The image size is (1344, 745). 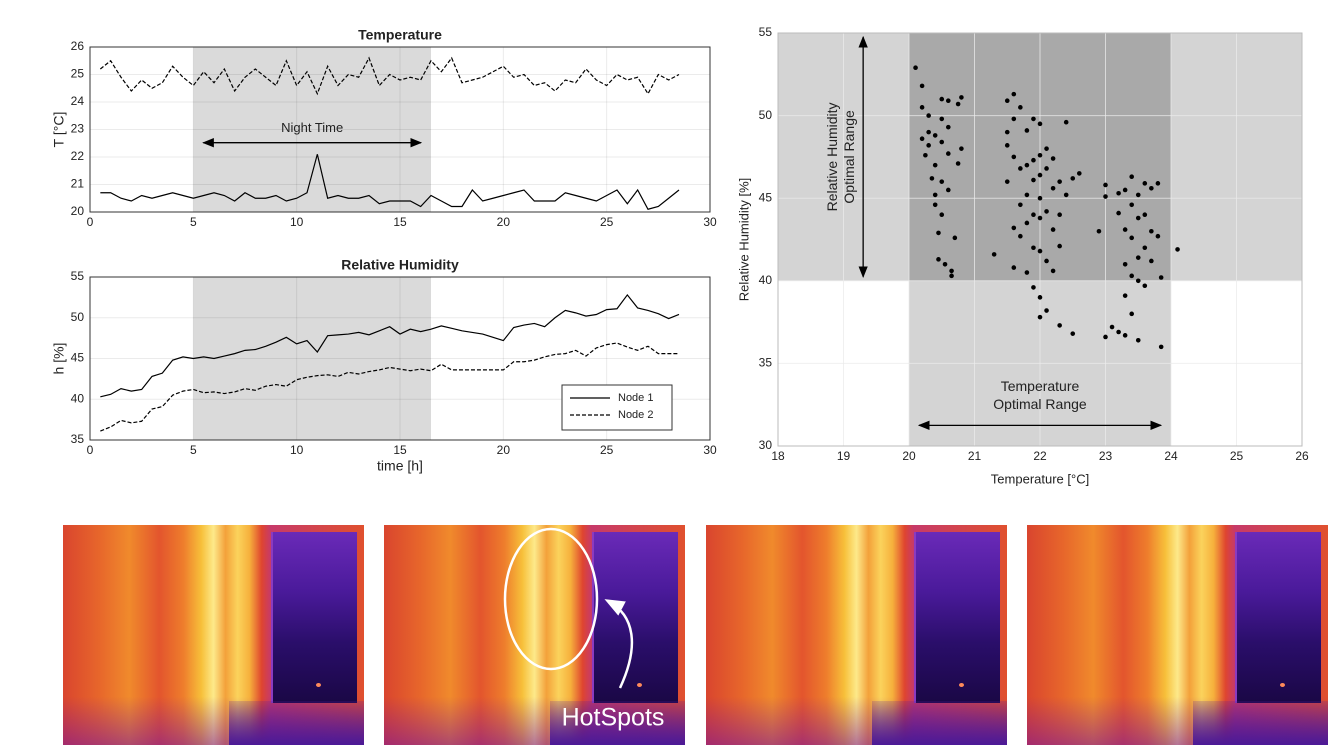 What do you see at coordinates (844, 456) in the screenshot?
I see `x-tick-label: 19` at bounding box center [844, 456].